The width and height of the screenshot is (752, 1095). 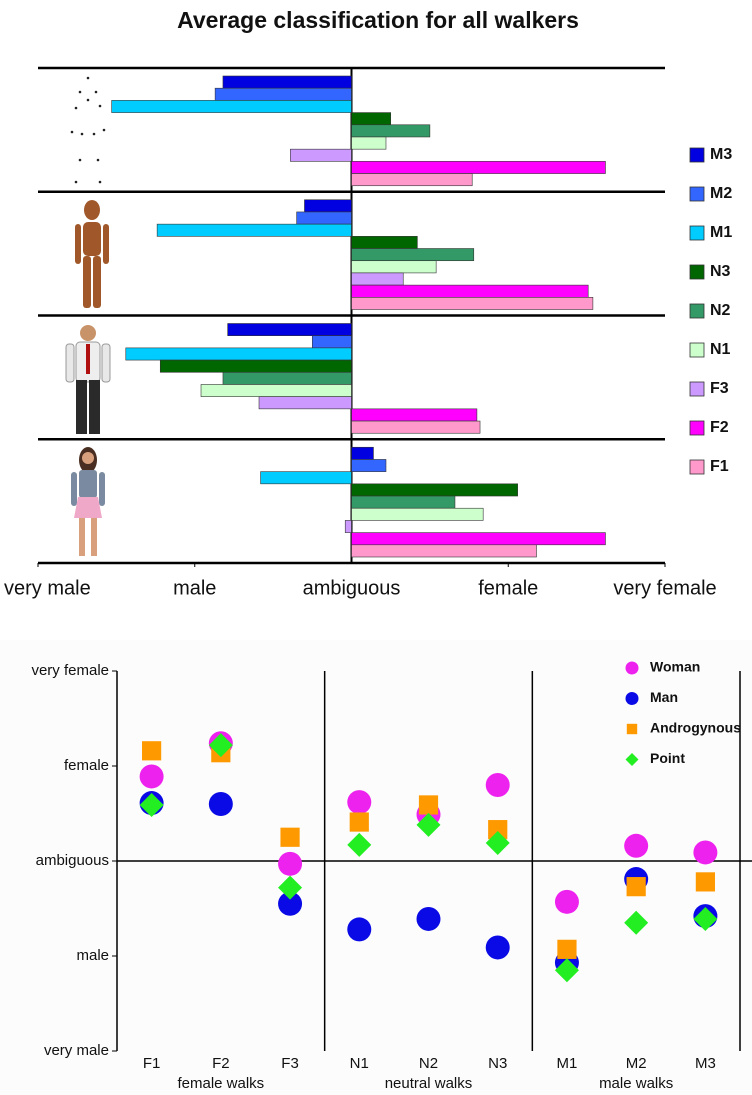 What do you see at coordinates (667, 758) in the screenshot?
I see `legend-label: Point` at bounding box center [667, 758].